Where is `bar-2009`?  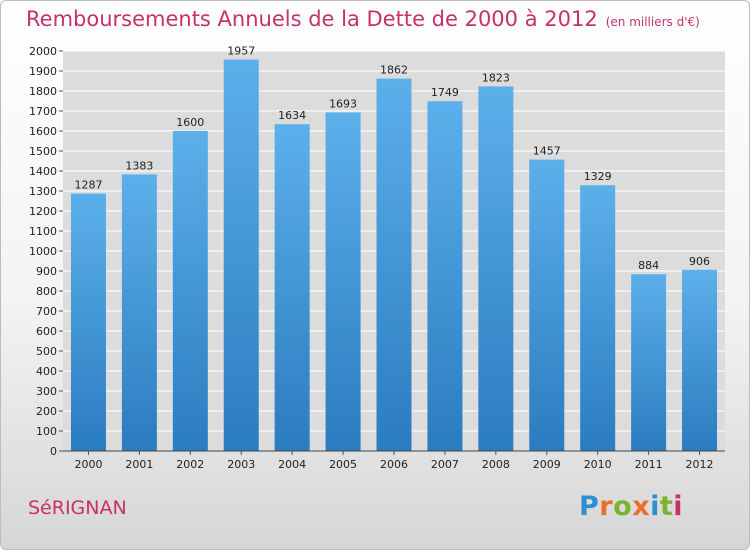 bar-2009 is located at coordinates (547, 305).